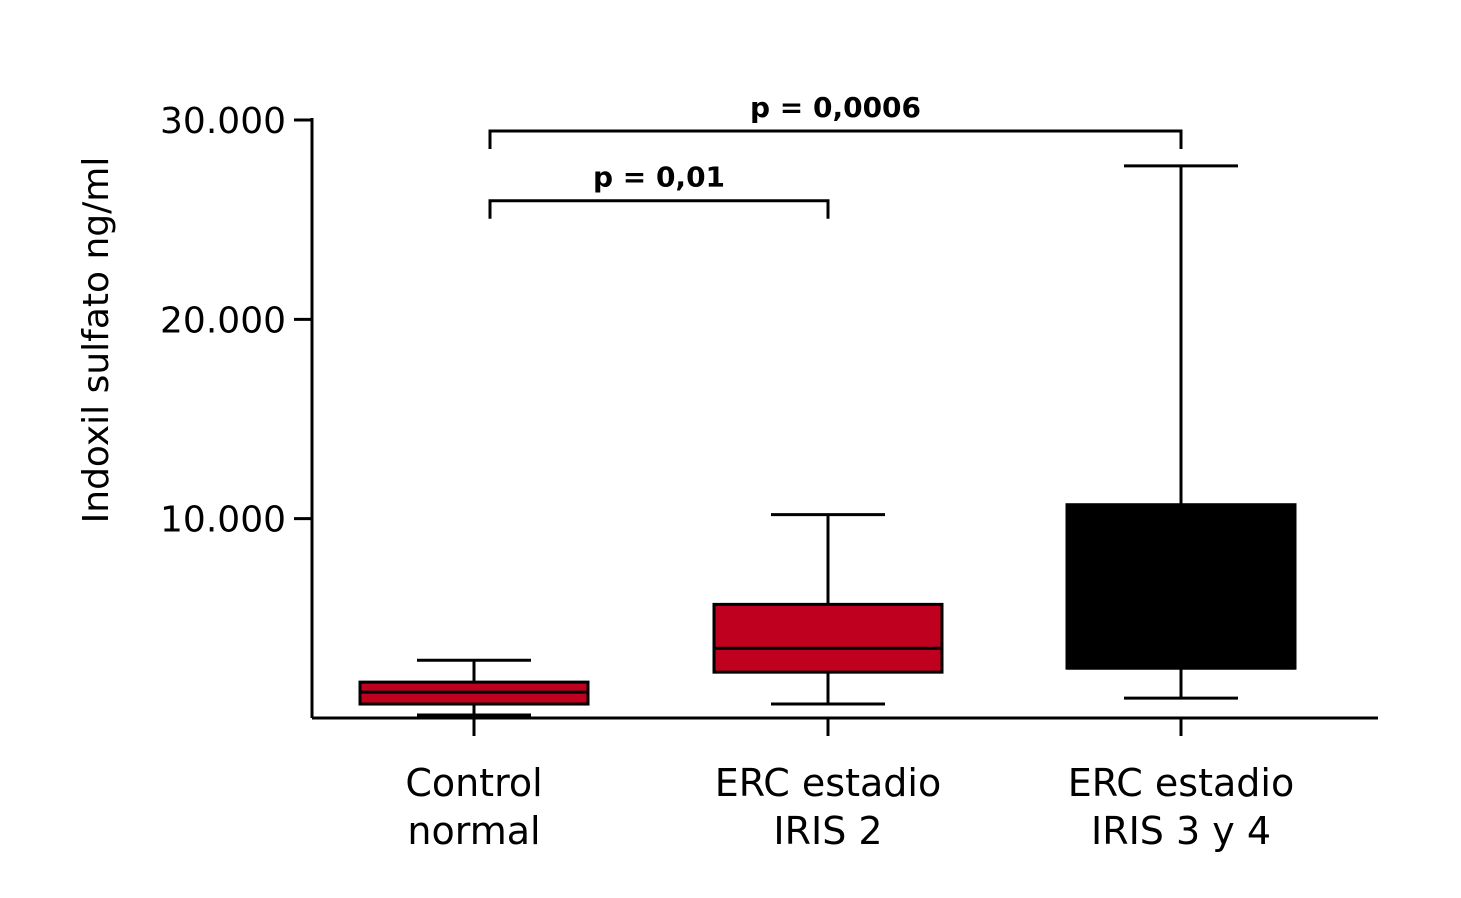  Describe the element at coordinates (473, 783) in the screenshot. I see `x-category-label-line1: Control` at that location.